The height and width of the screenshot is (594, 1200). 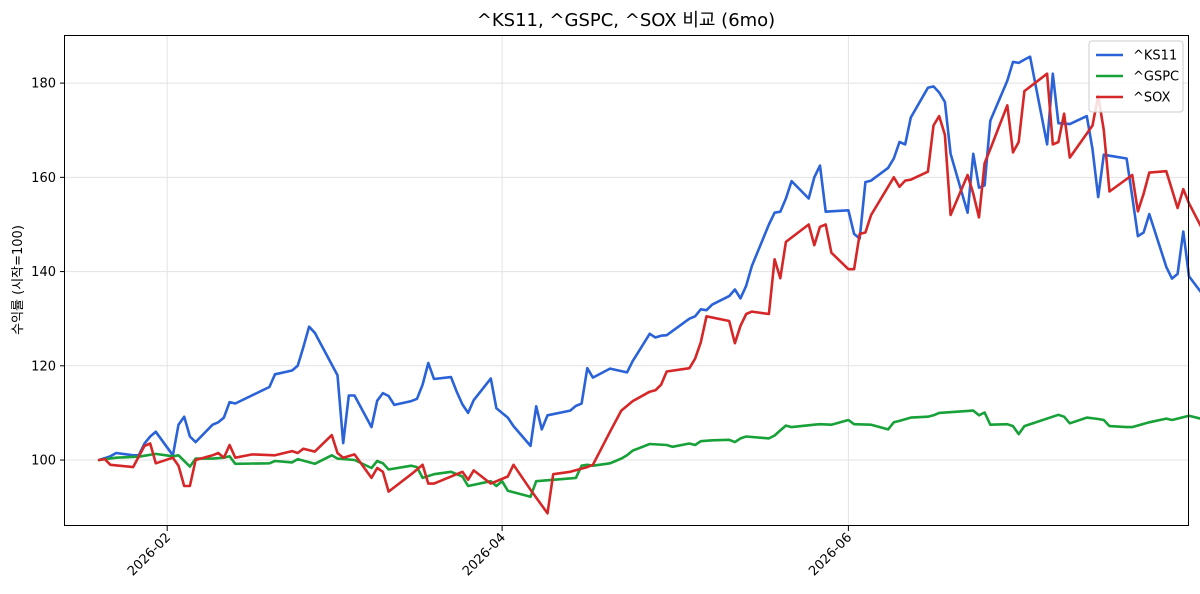 I want to click on y-tick-label: 160, so click(x=43, y=178).